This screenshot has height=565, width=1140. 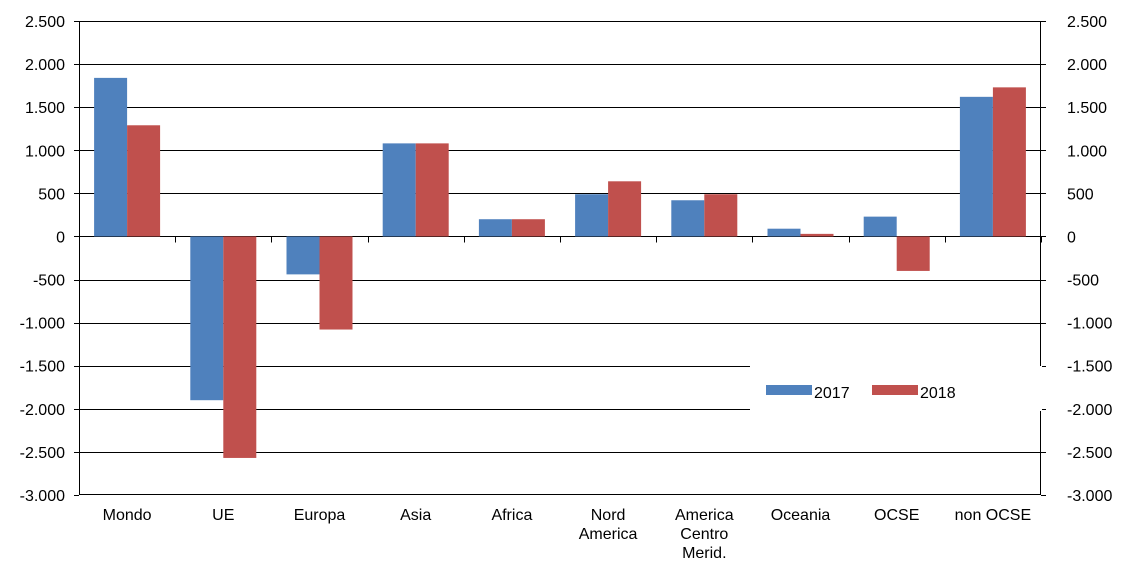 What do you see at coordinates (60, 237) in the screenshot?
I see `y-left-tick-label-6: 0` at bounding box center [60, 237].